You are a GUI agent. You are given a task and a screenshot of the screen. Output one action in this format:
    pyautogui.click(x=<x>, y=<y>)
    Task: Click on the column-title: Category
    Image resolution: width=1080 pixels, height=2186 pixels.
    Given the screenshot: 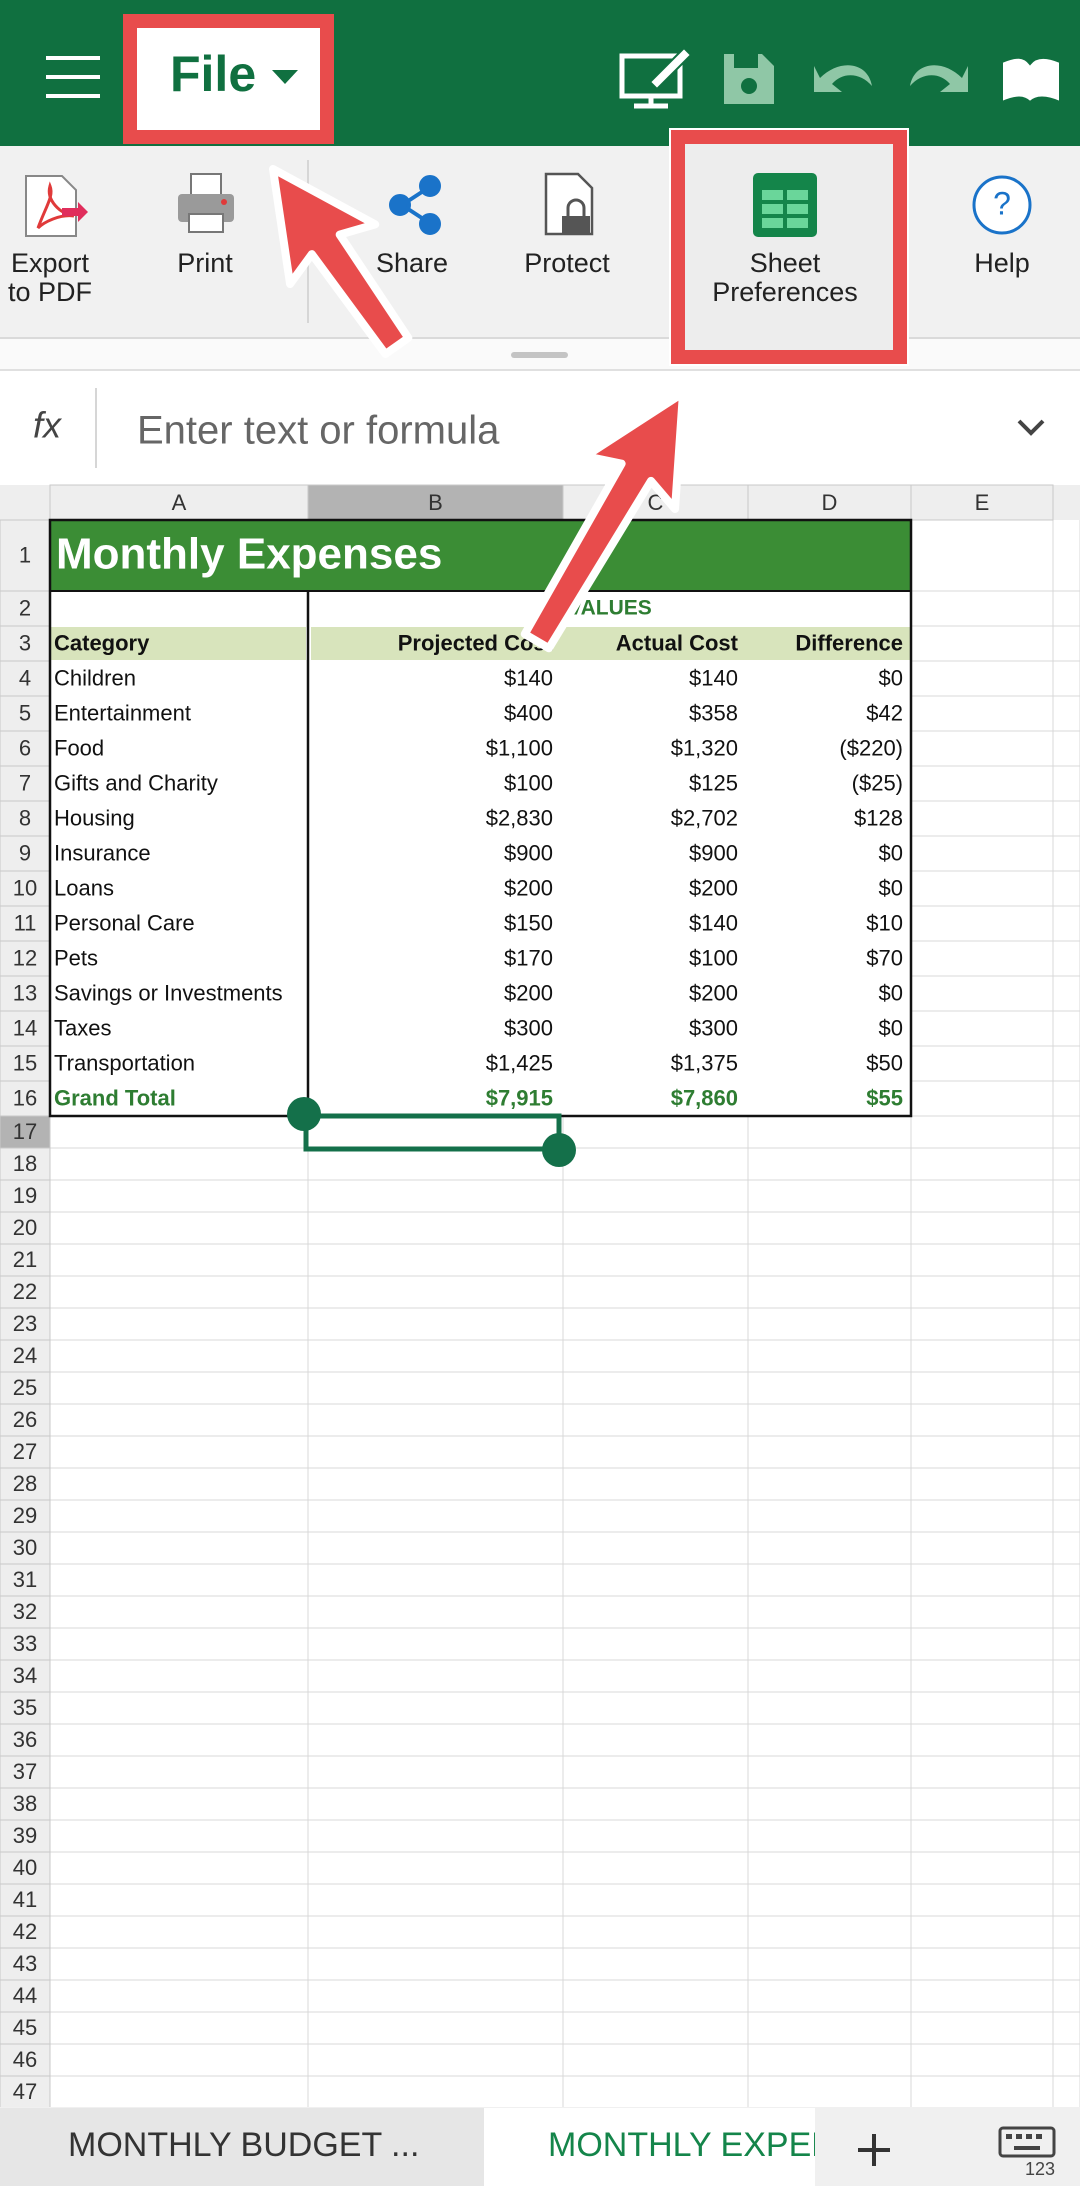 What is the action you would take?
    pyautogui.click(x=102, y=642)
    